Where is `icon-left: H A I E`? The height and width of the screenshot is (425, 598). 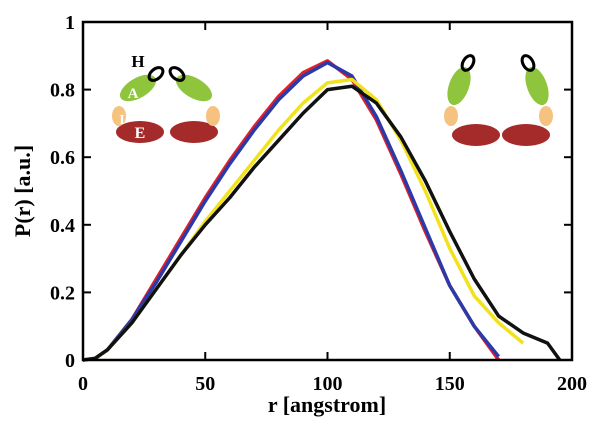 icon-left: H A I E is located at coordinates (166, 97).